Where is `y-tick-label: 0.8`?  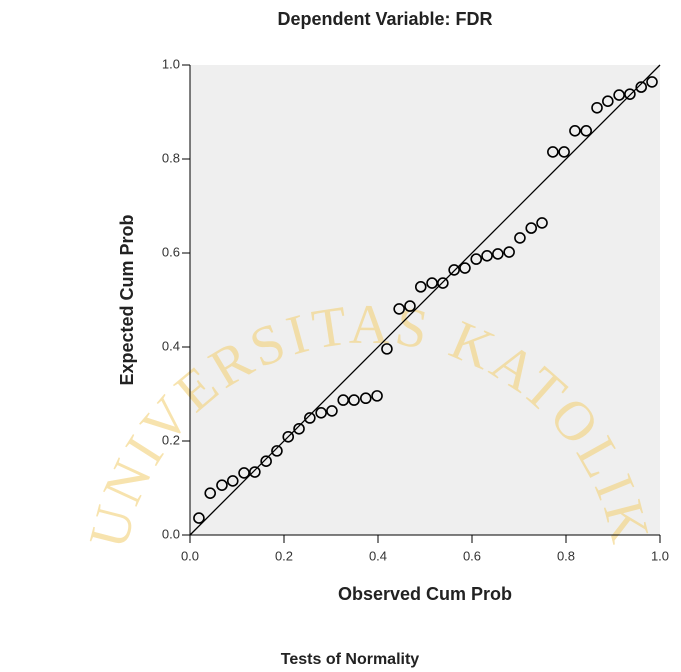 y-tick-label: 0.8 is located at coordinates (171, 157).